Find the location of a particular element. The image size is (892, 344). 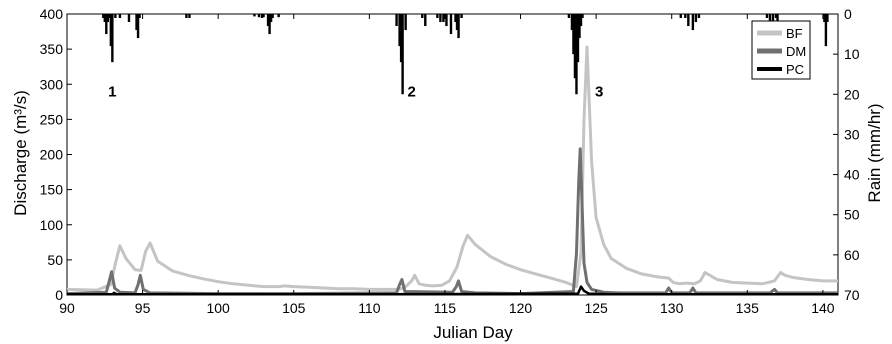

y-right-tick-label: 60 is located at coordinates (852, 255).